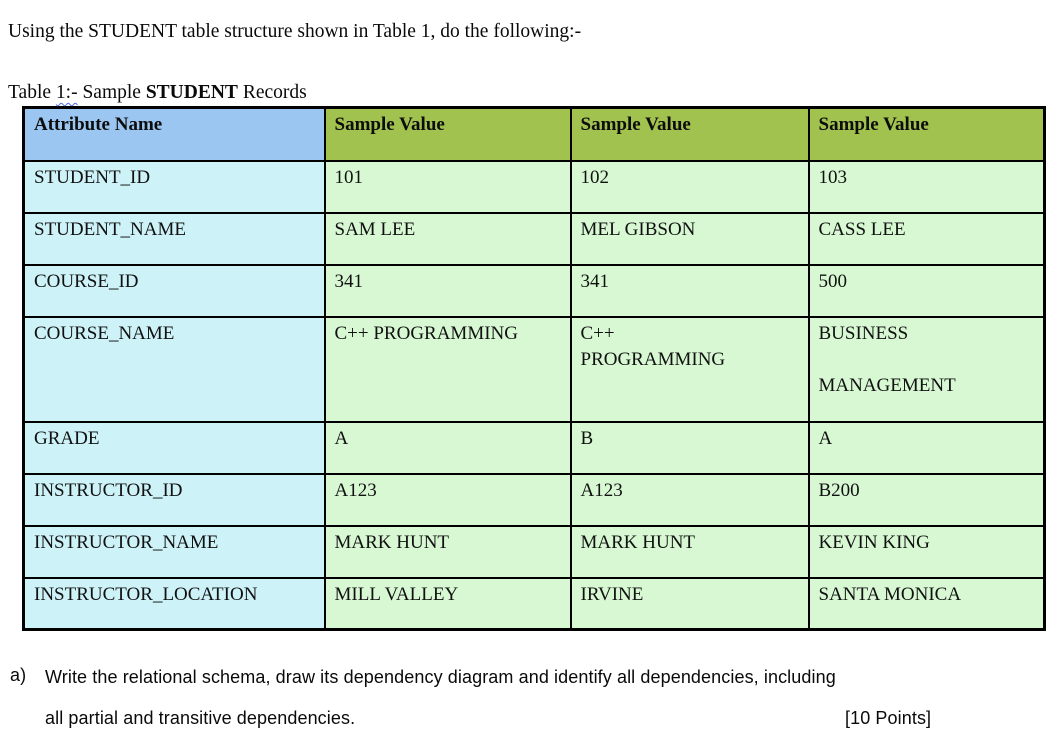  I want to click on table-row: STUDENT_NAME SAM LEE MEL GIBSON CASS LEE, so click(534, 238).